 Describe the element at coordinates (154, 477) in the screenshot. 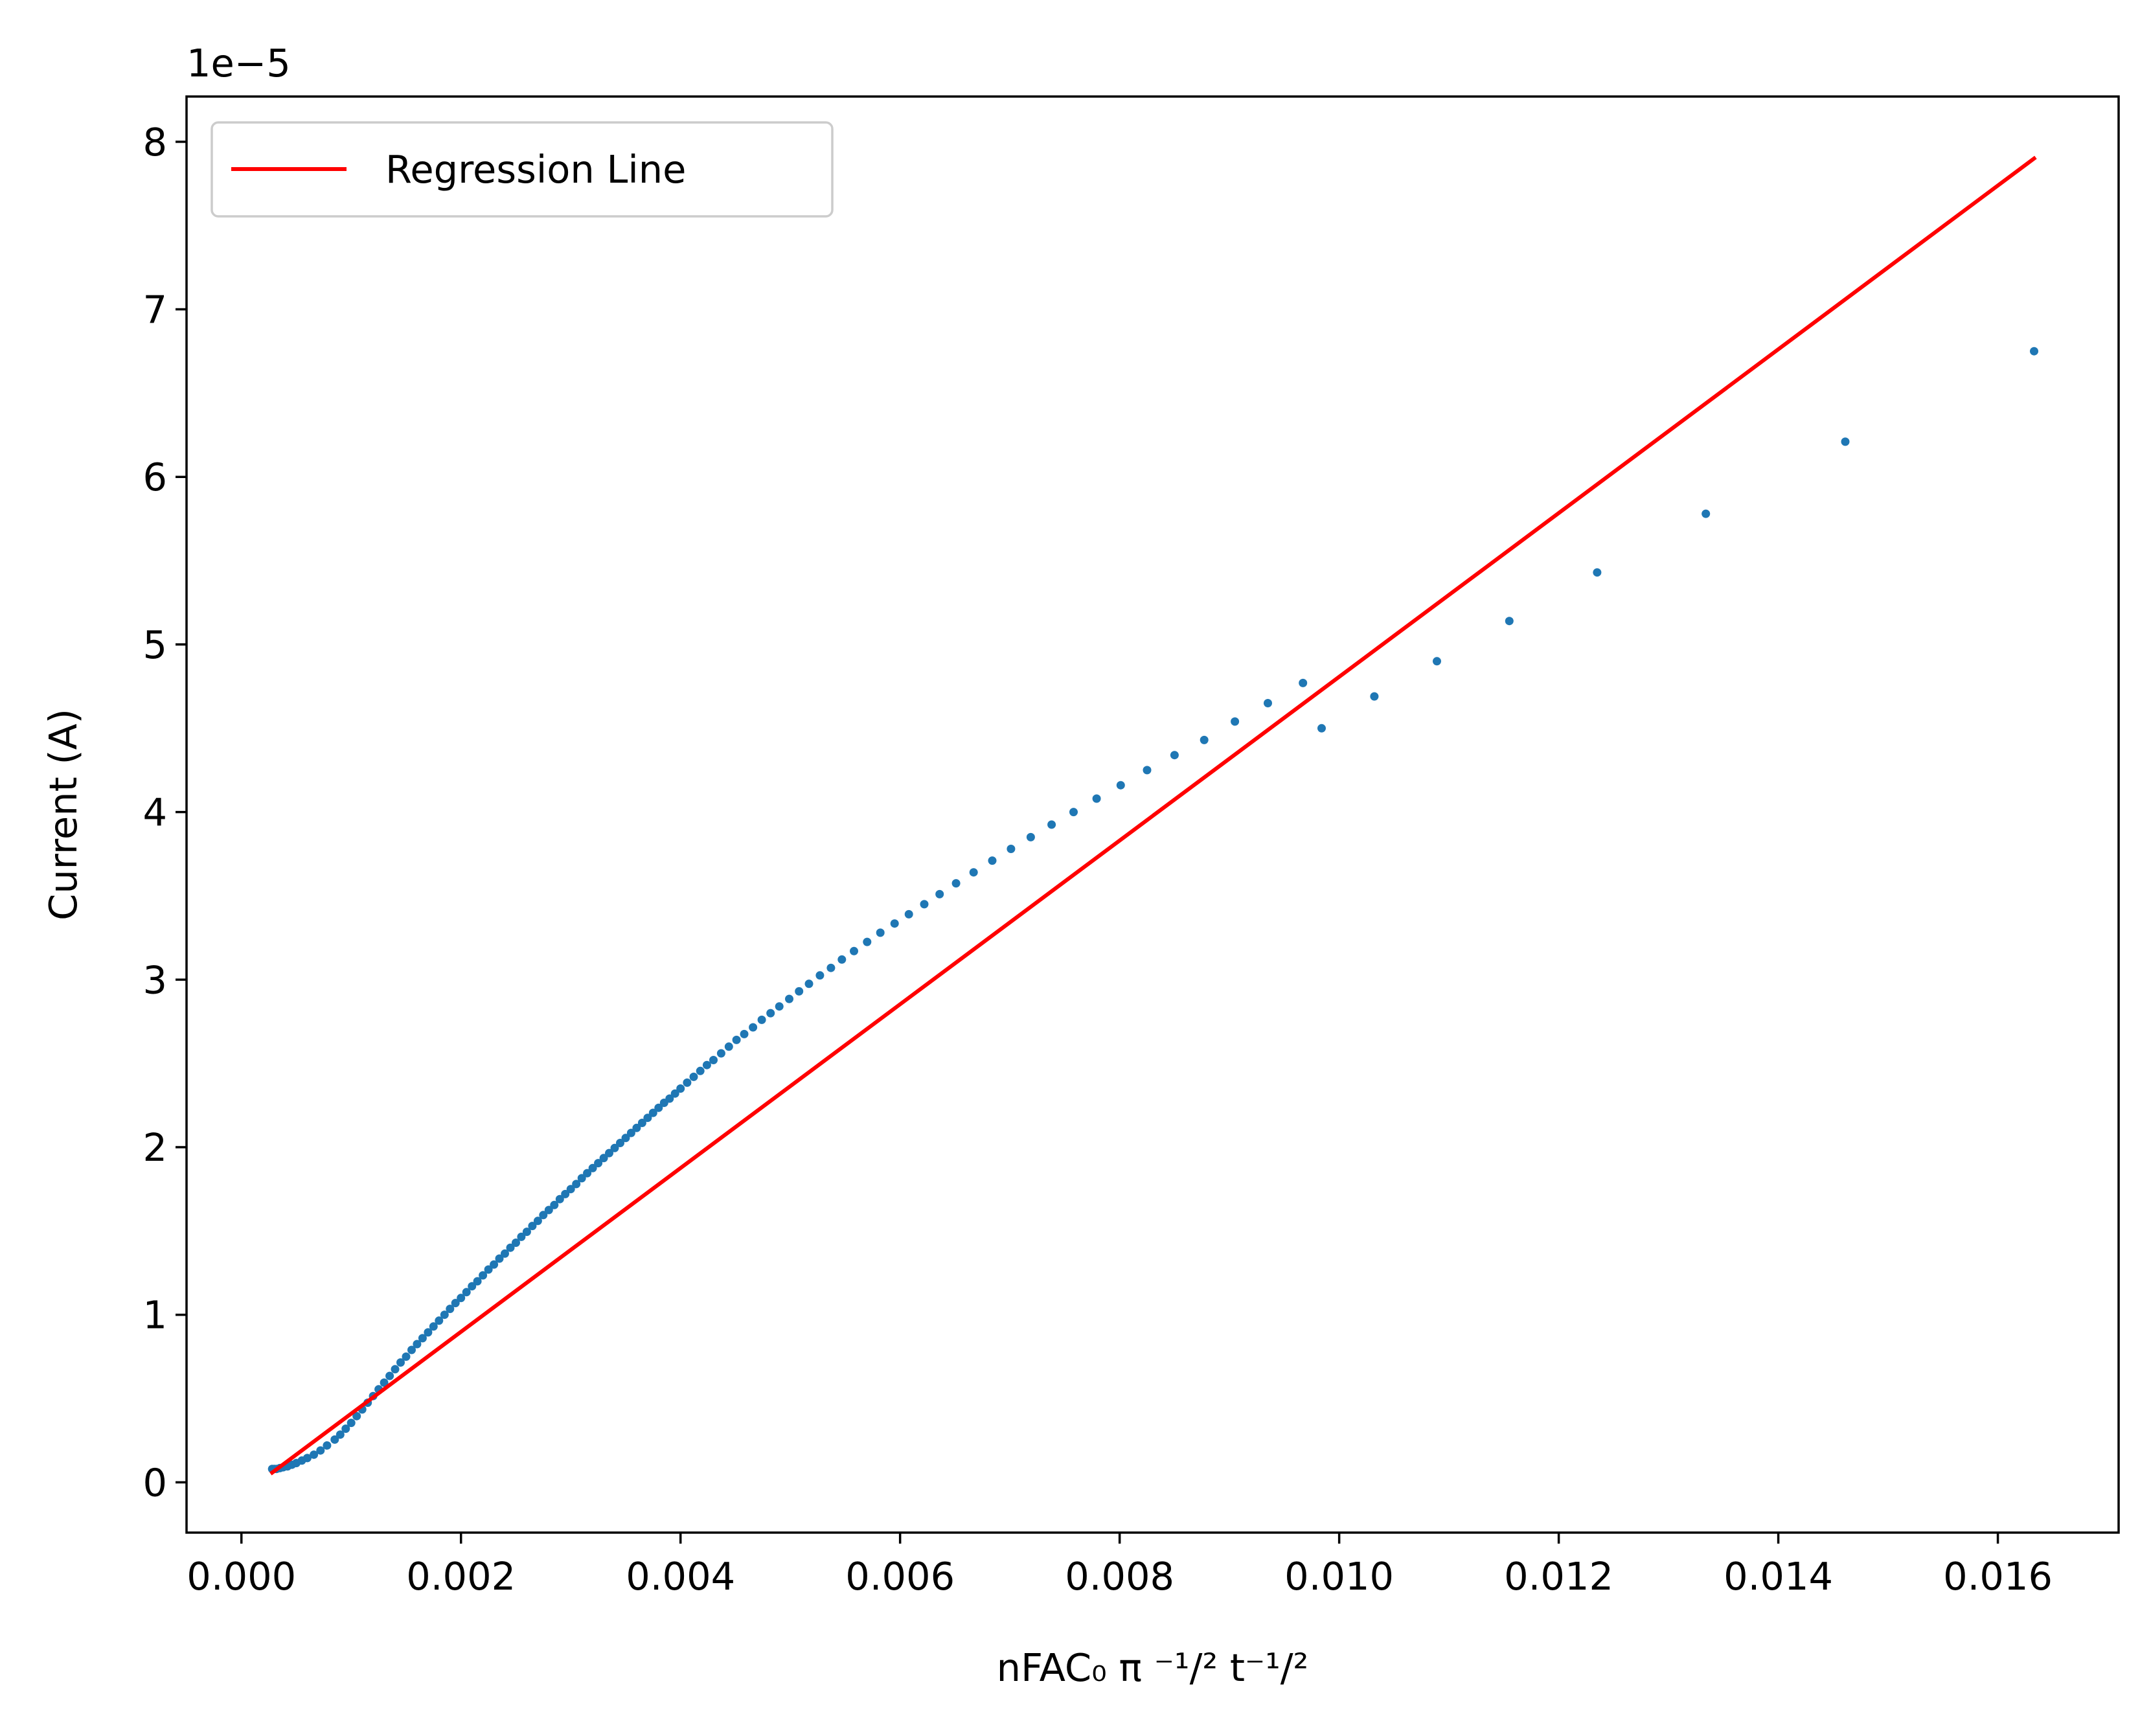

I see `y-tick-label: 6` at that location.